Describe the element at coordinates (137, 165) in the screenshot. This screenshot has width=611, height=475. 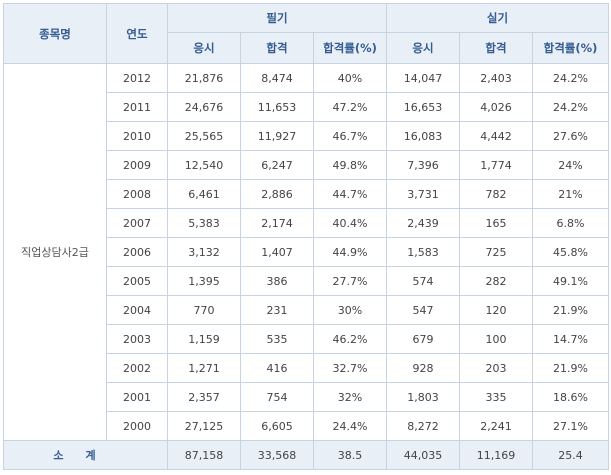
I see `year-cell: 2009` at that location.